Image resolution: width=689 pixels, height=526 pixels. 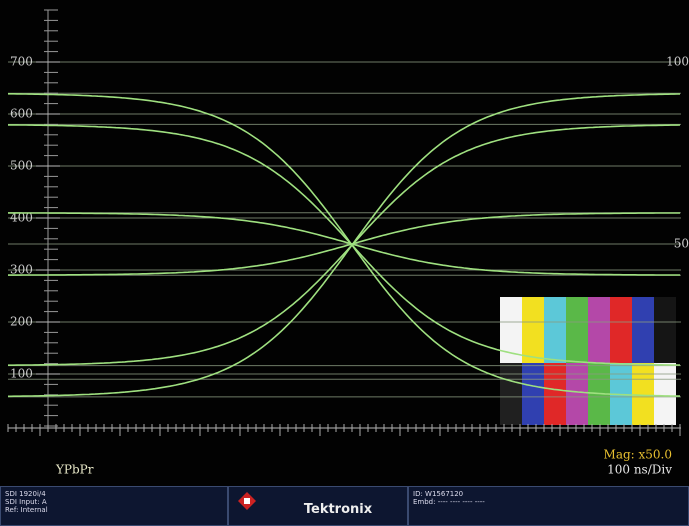 What do you see at coordinates (21, 62) in the screenshot?
I see `scale-label: 700` at bounding box center [21, 62].